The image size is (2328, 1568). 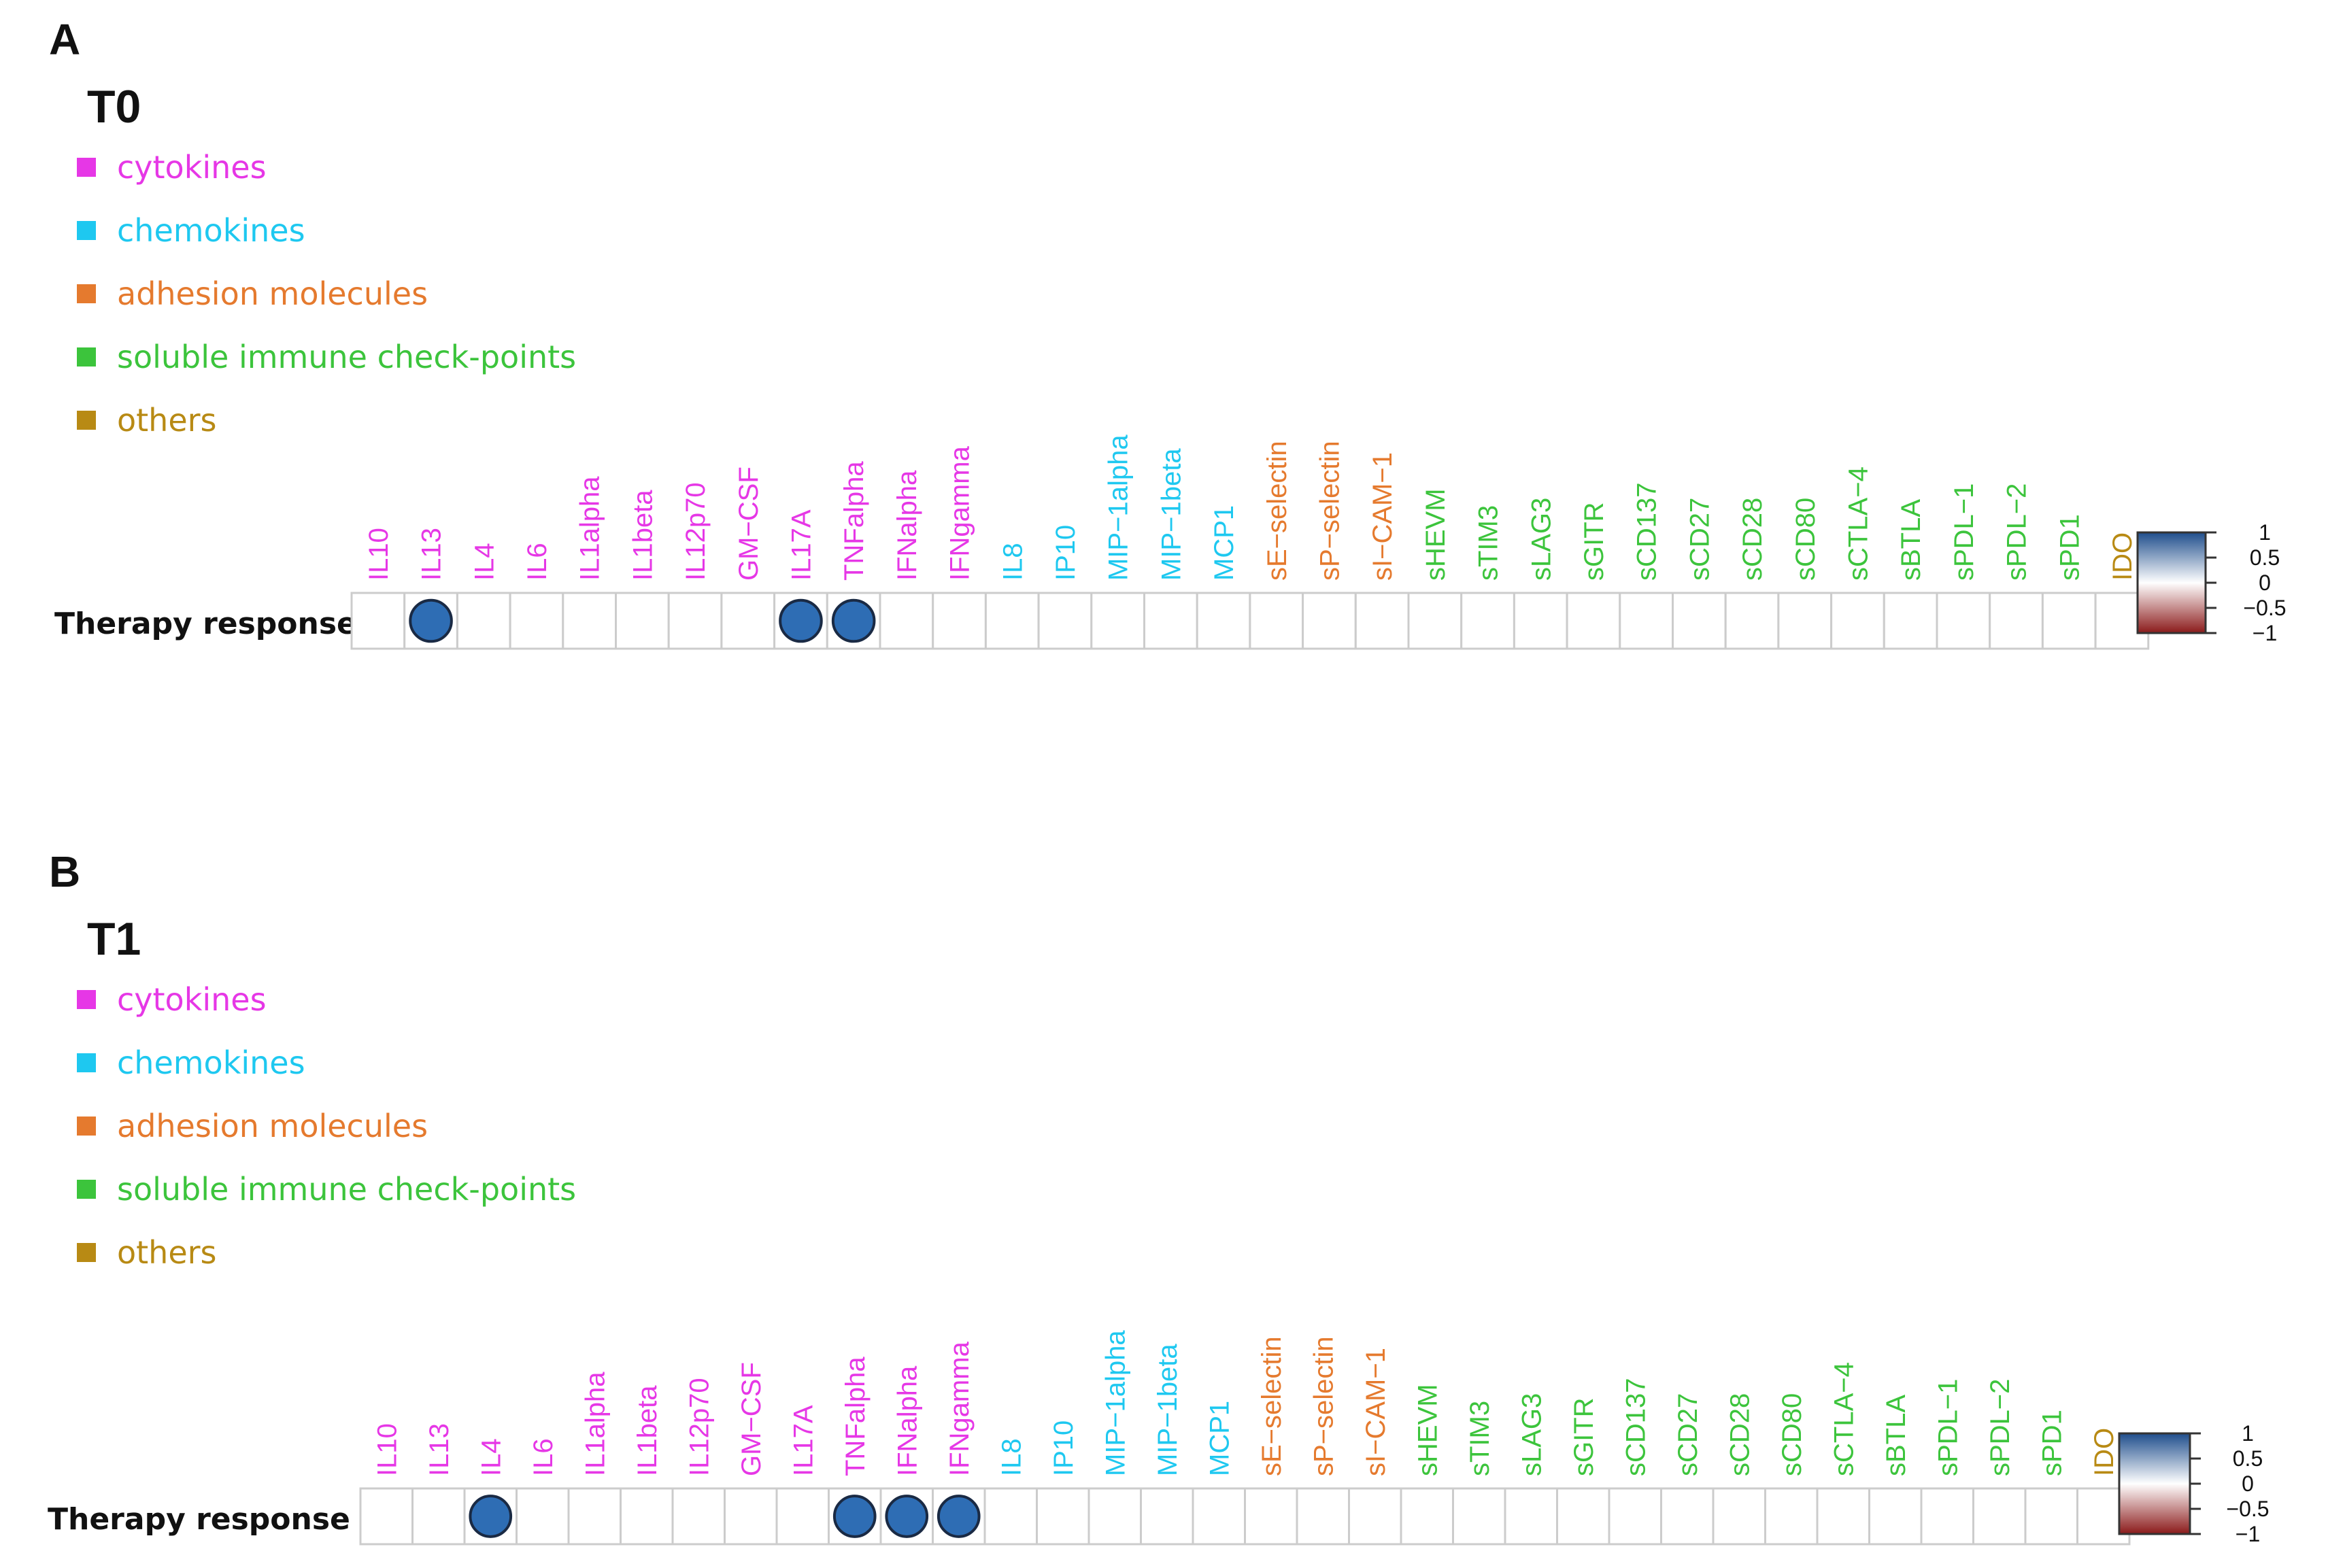 What do you see at coordinates (2265, 633) in the screenshot?
I see `colorbar-tick-label: −1` at bounding box center [2265, 633].